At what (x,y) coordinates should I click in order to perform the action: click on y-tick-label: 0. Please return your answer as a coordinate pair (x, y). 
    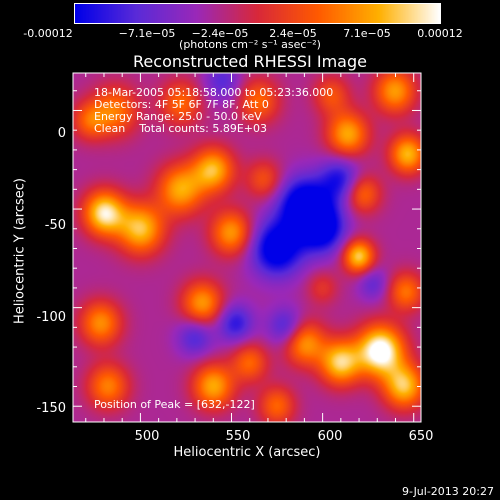
    Looking at the image, I should click on (61, 133).